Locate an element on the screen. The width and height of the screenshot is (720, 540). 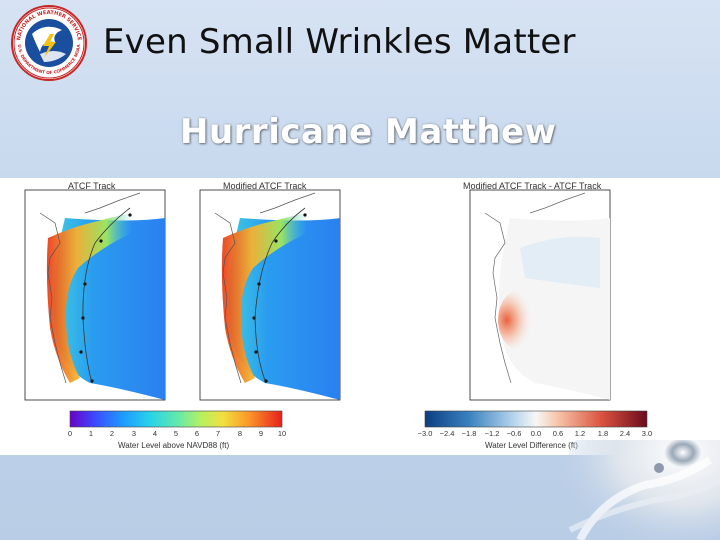
cbar2-tick: 0.6 is located at coordinates (558, 433).